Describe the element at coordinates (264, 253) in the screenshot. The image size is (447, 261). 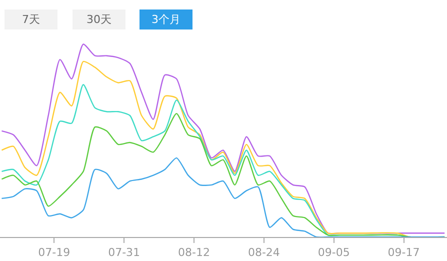
I see `x-tick-label: 08-24` at that location.